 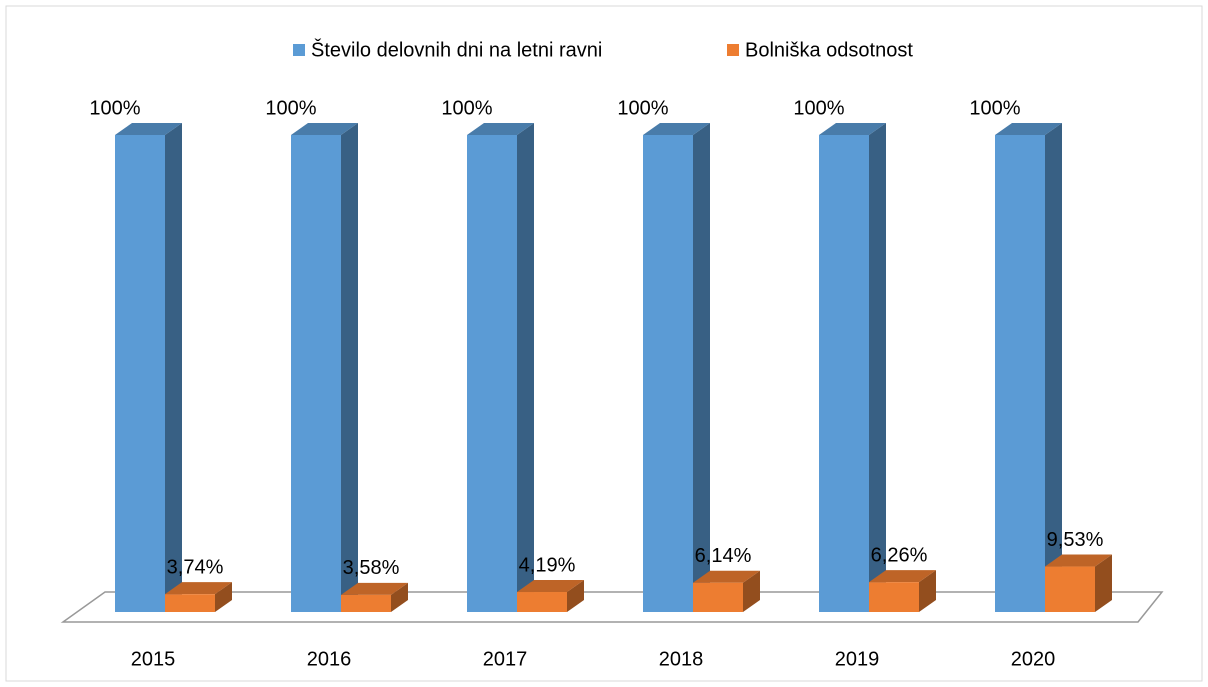 I want to click on data-label: 6,14%, so click(x=723, y=556).